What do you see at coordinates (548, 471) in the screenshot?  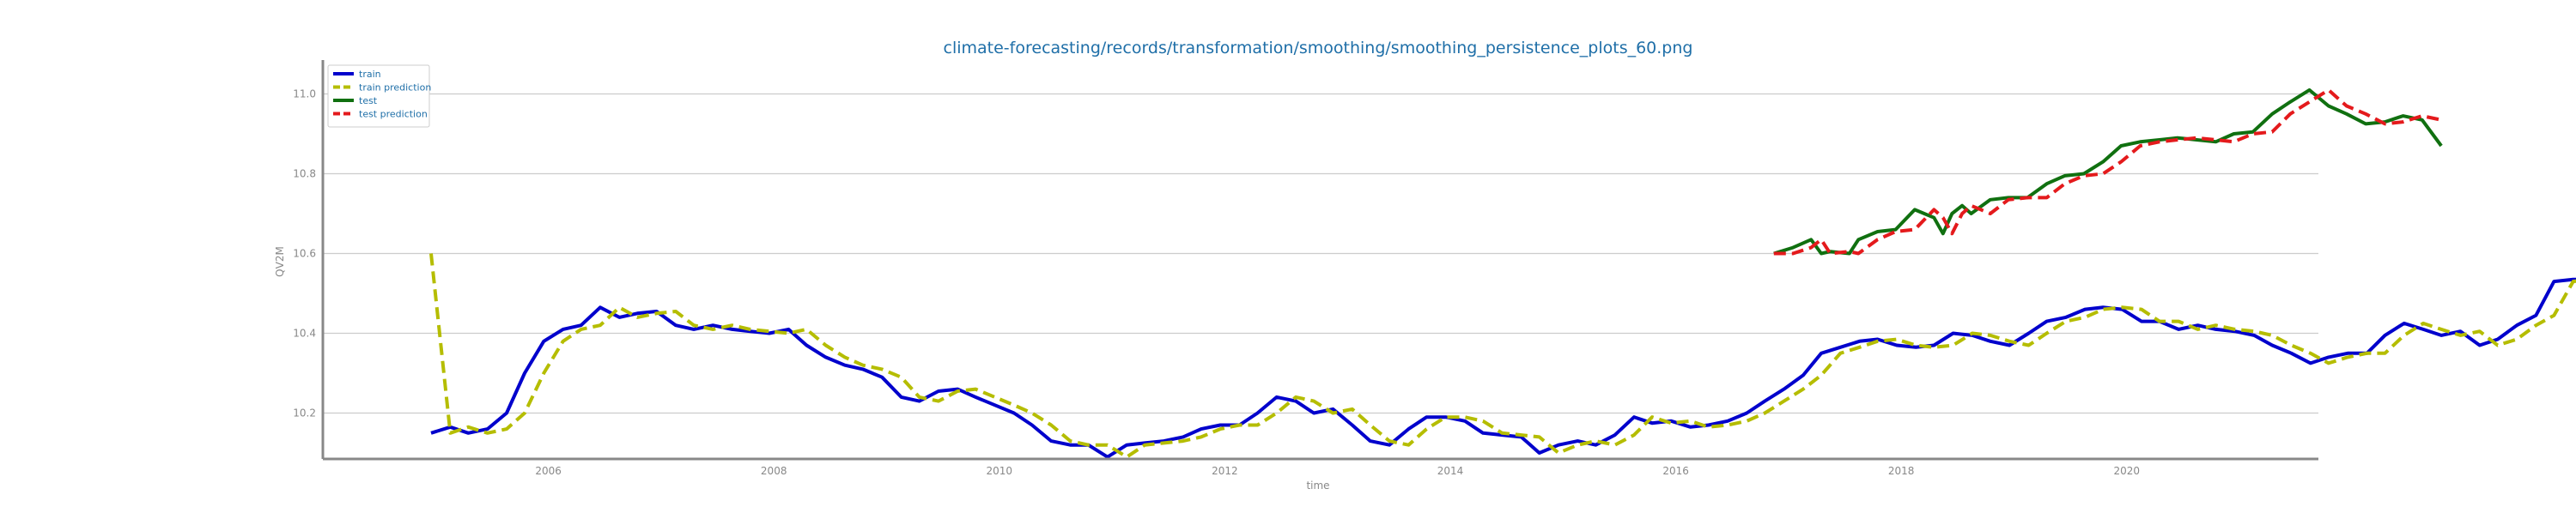 I see `x-tick-label: 2006` at bounding box center [548, 471].